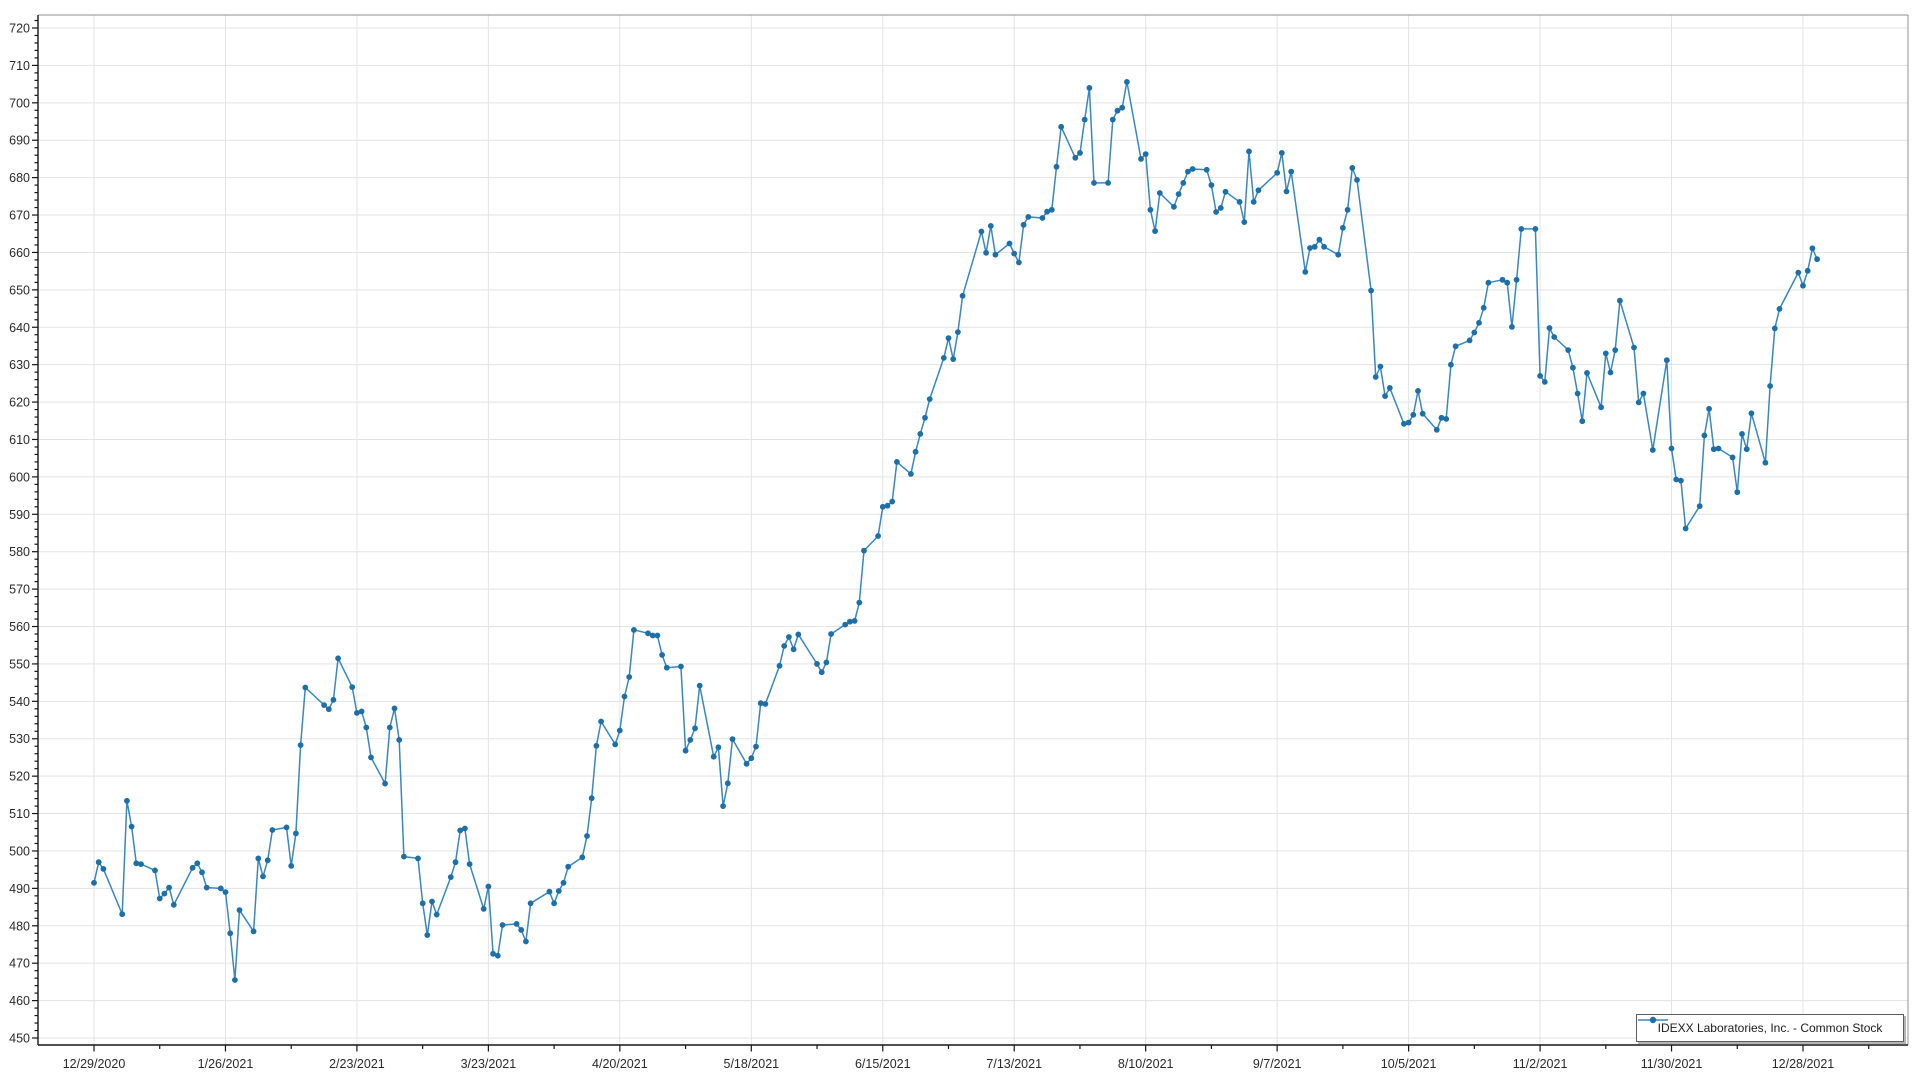  I want to click on y-tick-label: 490, so click(19, 889).